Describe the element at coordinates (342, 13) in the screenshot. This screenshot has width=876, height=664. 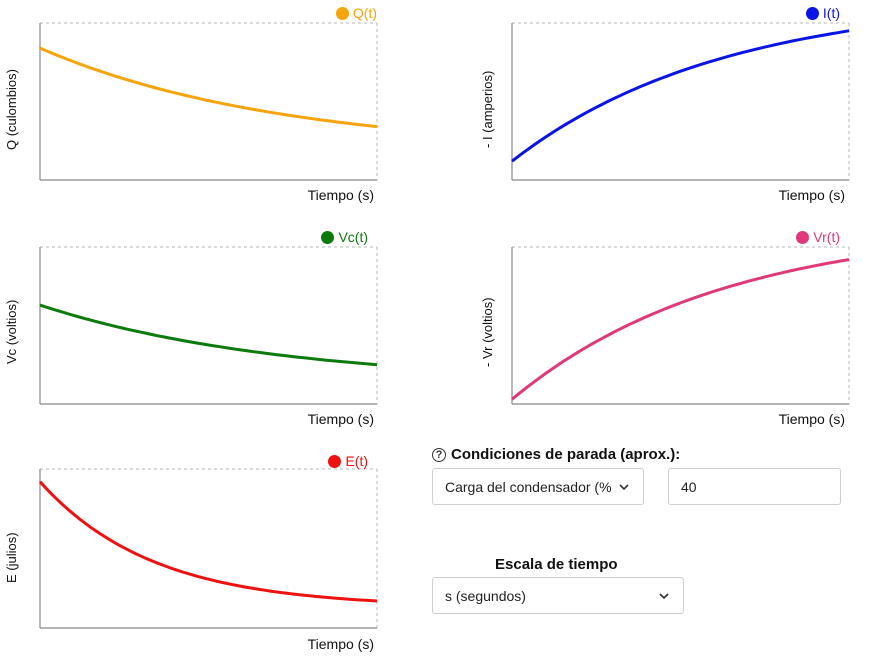
I see `legend-q-dot` at that location.